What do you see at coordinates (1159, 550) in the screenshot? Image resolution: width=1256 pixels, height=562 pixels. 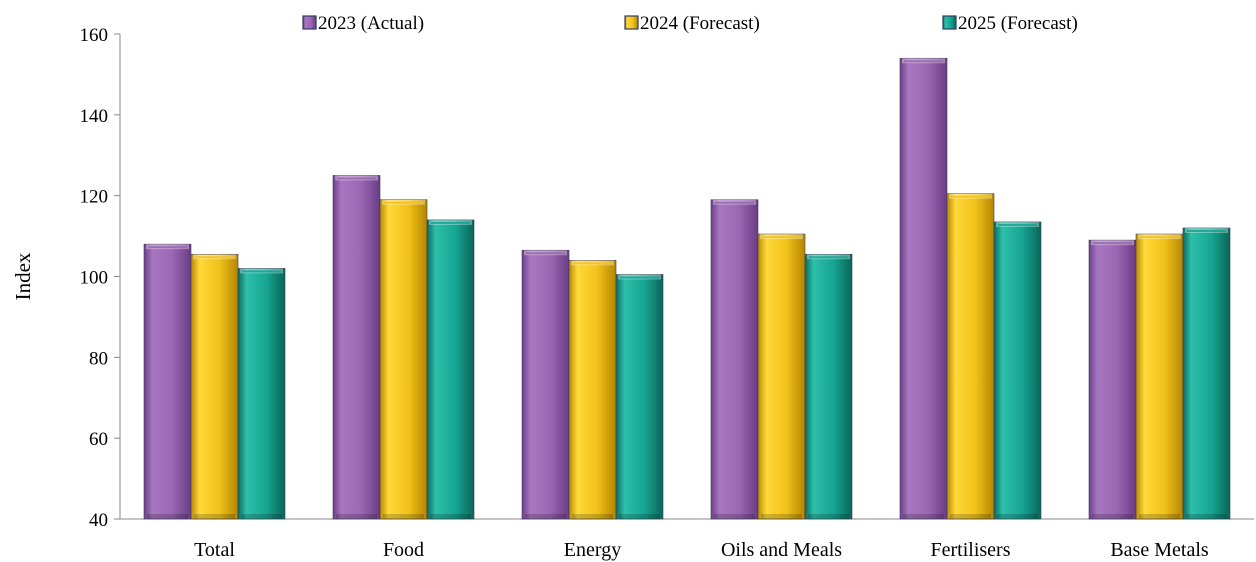 I see `category-label: Base Metals` at bounding box center [1159, 550].